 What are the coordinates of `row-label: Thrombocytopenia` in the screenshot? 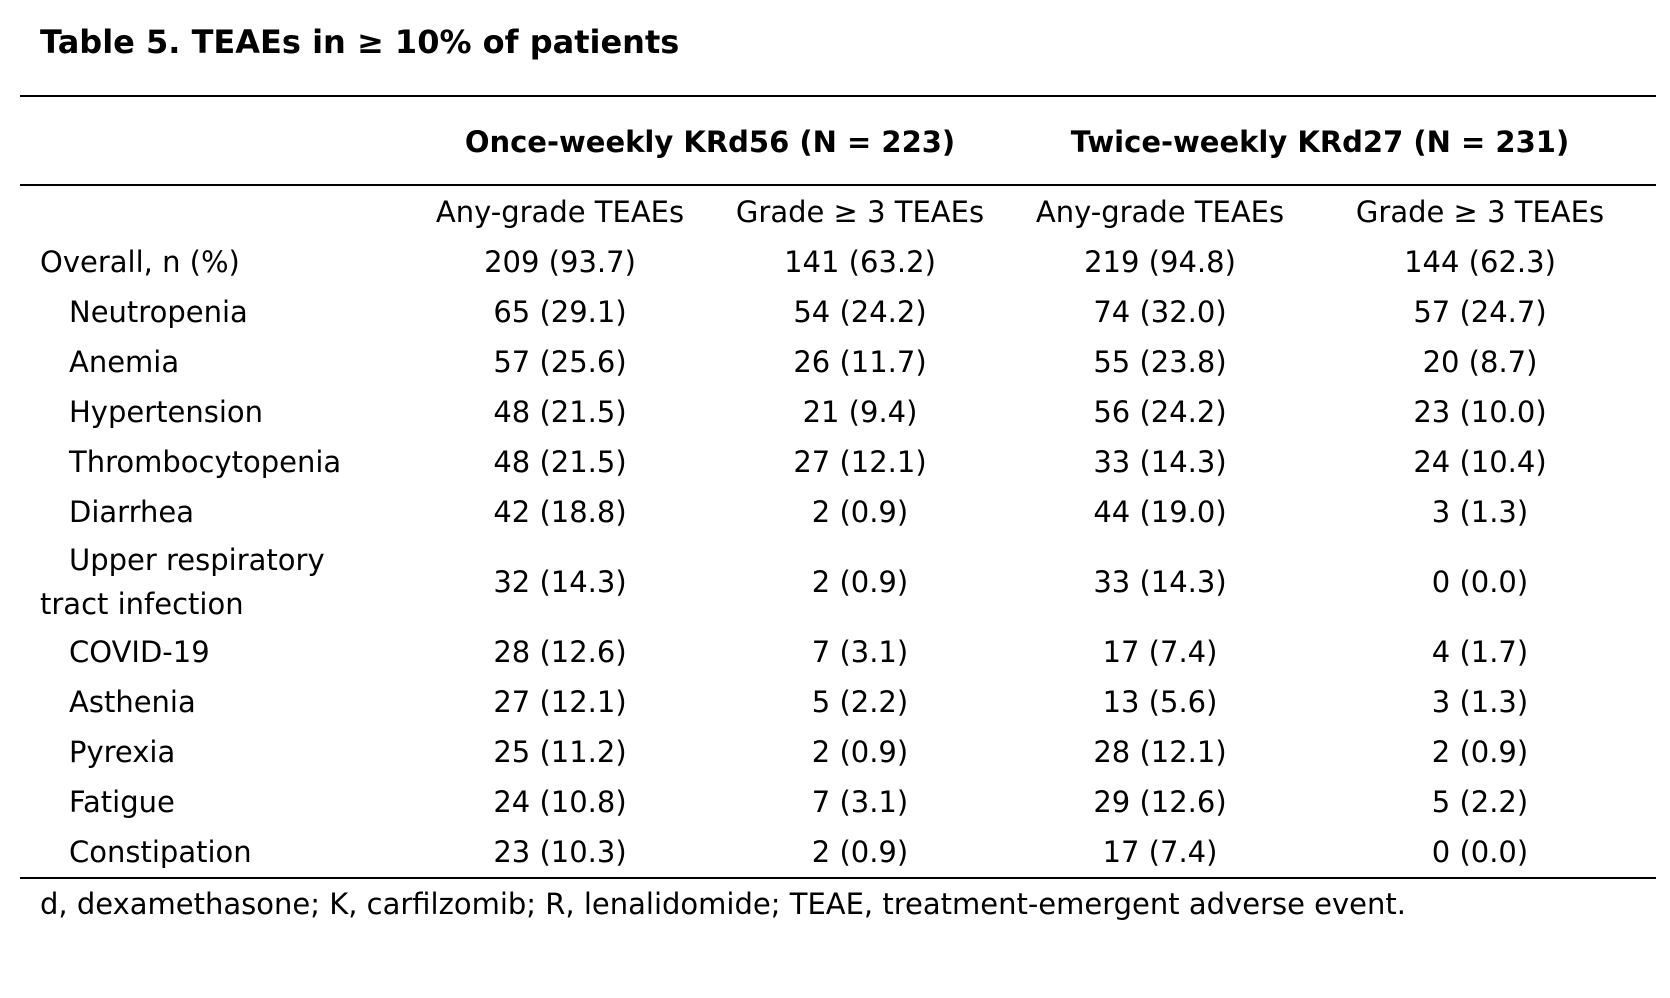 It's located at (205, 462).